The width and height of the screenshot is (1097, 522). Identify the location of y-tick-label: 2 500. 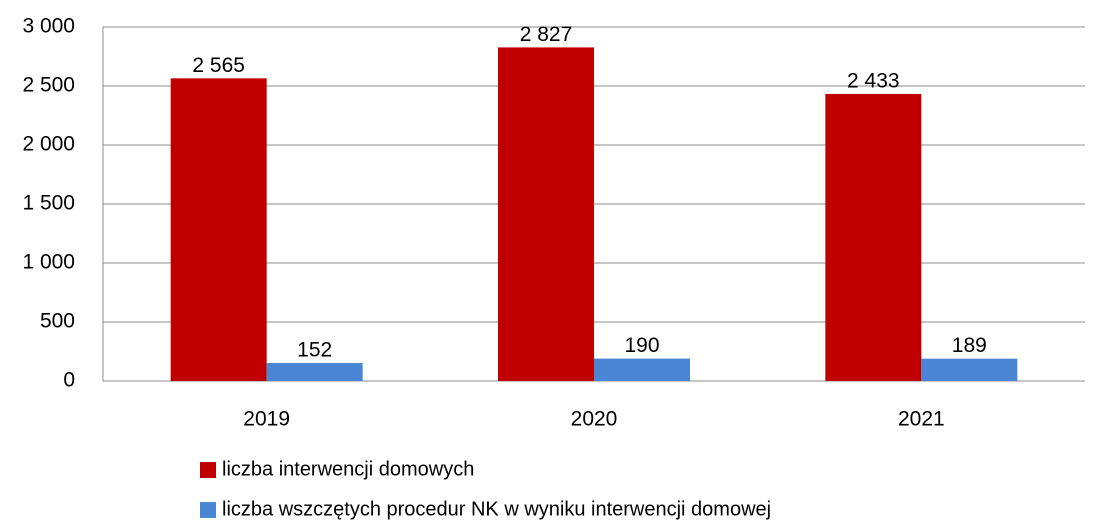
(48, 85).